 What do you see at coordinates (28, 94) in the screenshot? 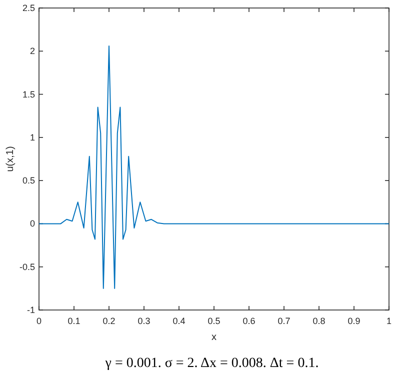
I see `y-tick-label: 1.5` at bounding box center [28, 94].